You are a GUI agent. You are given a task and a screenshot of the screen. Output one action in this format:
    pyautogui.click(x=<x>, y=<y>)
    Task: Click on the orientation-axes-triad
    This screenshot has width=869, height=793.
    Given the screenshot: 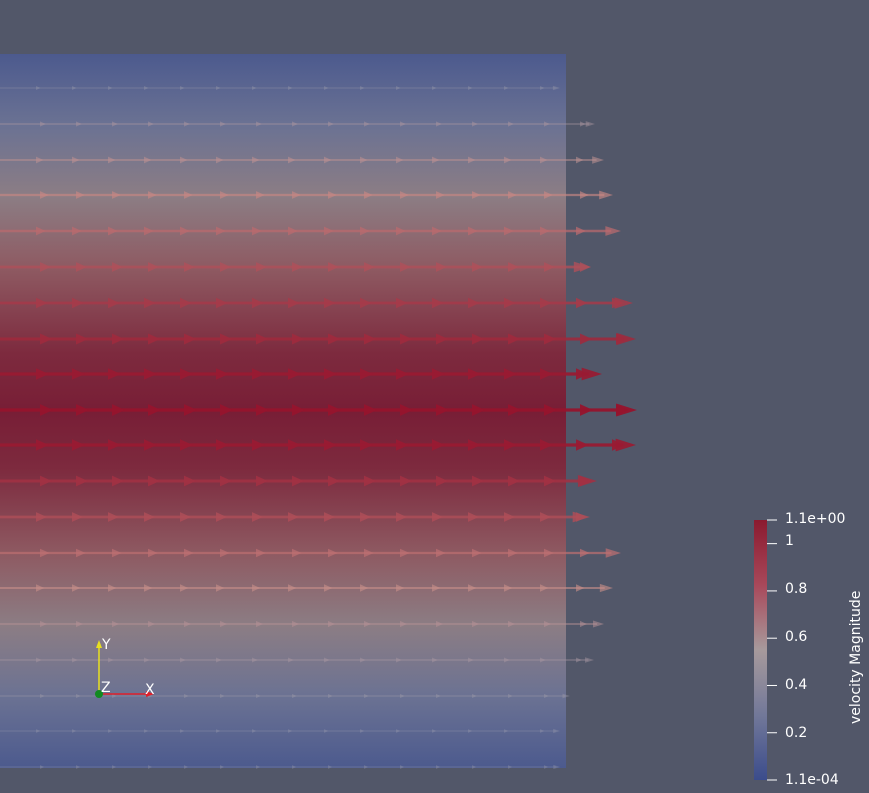 What is the action you would take?
    pyautogui.click(x=124, y=669)
    